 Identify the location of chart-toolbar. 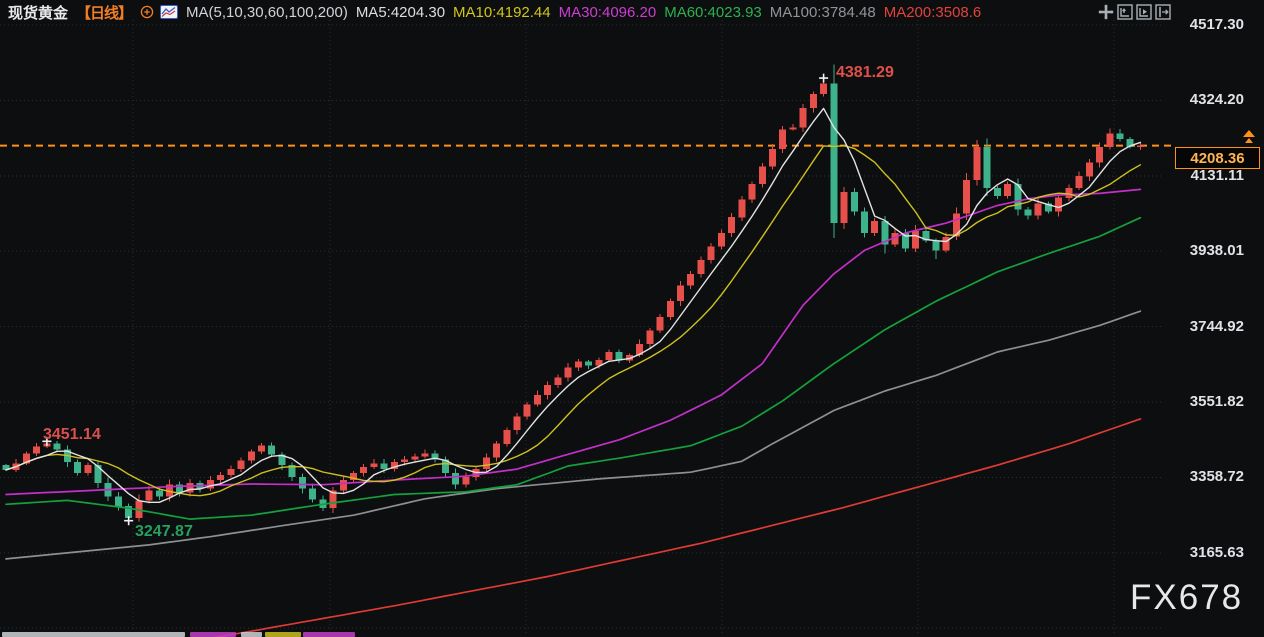
(1134, 12).